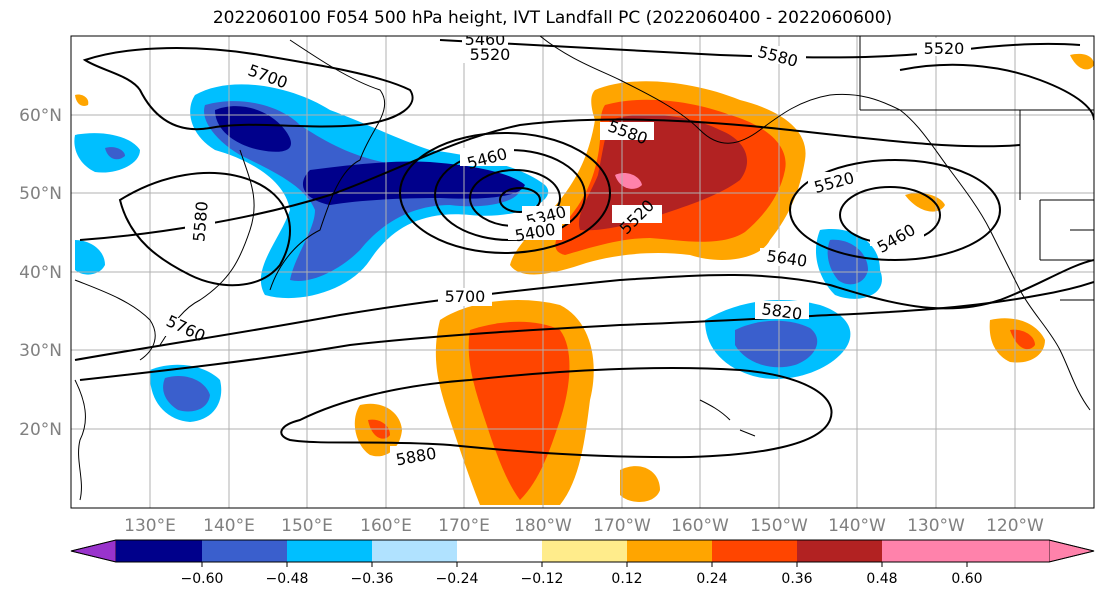 Image resolution: width=1105 pixels, height=601 pixels. Describe the element at coordinates (543, 526) in the screenshot. I see `lon-label: 180°W` at that location.